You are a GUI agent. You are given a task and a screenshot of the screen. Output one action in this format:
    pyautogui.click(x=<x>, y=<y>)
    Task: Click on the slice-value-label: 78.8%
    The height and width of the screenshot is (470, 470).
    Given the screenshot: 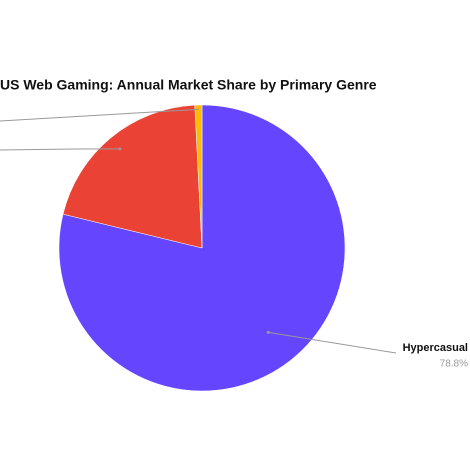 What is the action you would take?
    pyautogui.click(x=454, y=364)
    